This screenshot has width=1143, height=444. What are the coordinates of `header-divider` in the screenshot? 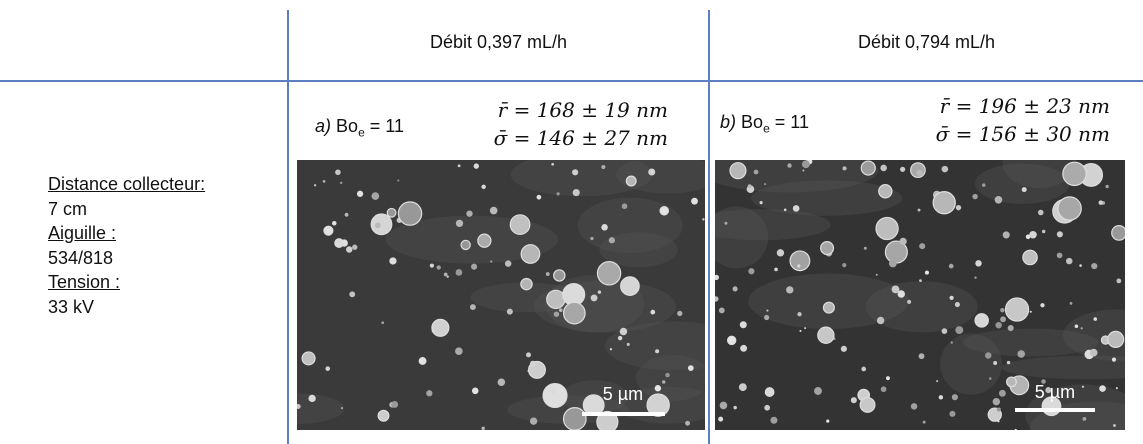 It's located at (571, 81).